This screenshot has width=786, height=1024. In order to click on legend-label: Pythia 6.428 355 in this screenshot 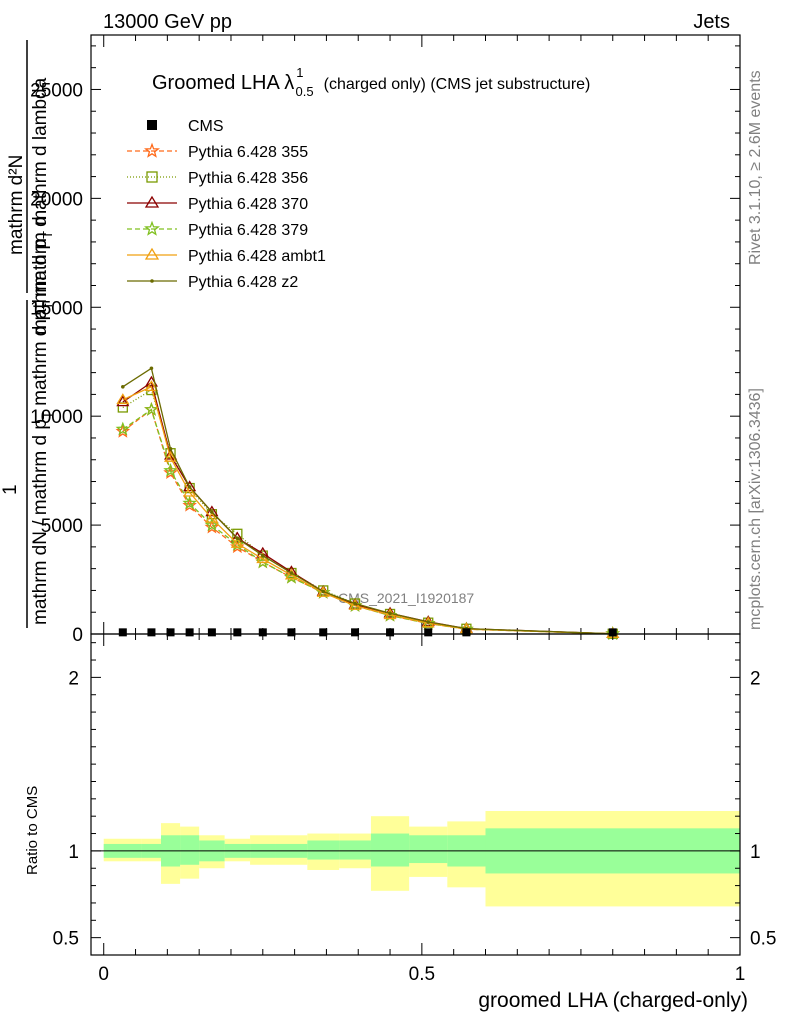, I will do `click(248, 152)`.